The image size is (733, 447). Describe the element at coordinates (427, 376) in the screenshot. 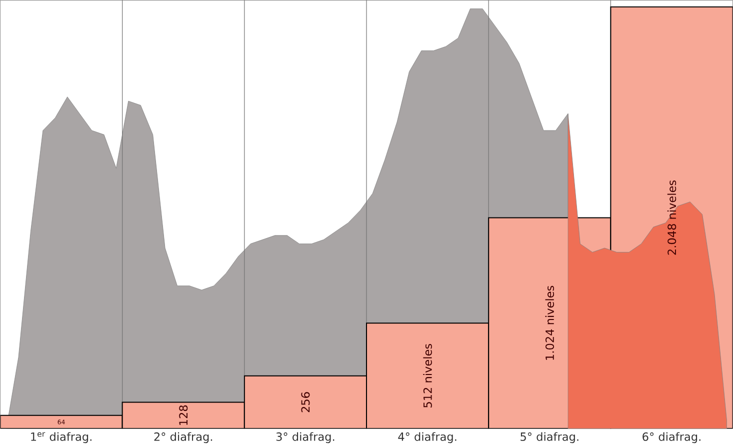

I see `data-label: 512 niveles` at that location.